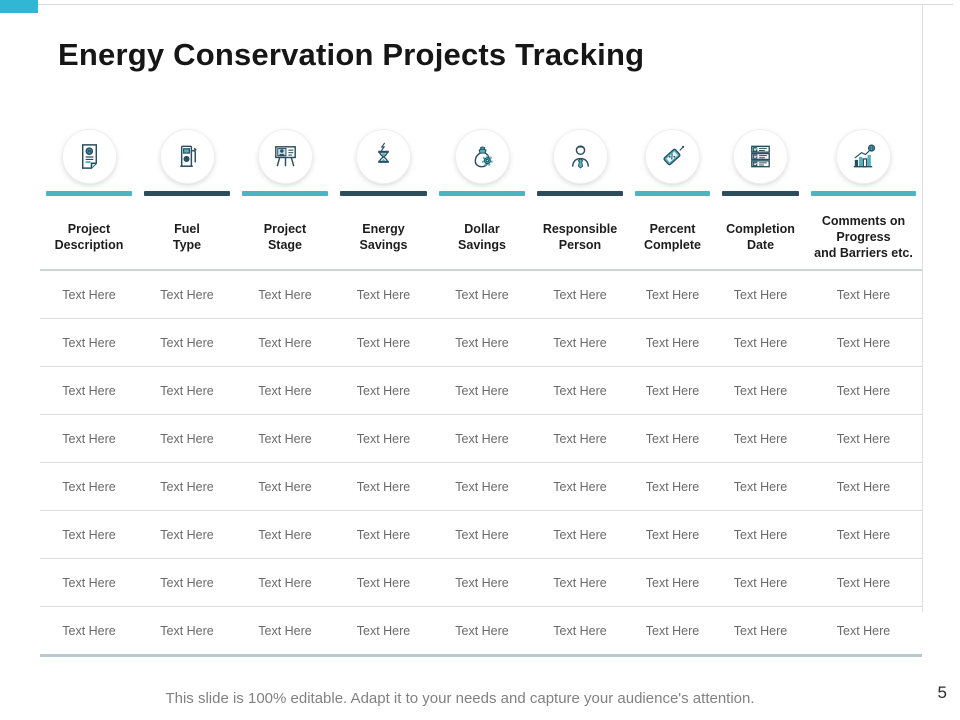 The height and width of the screenshot is (720, 960). I want to click on accent-bars-row, so click(481, 193).